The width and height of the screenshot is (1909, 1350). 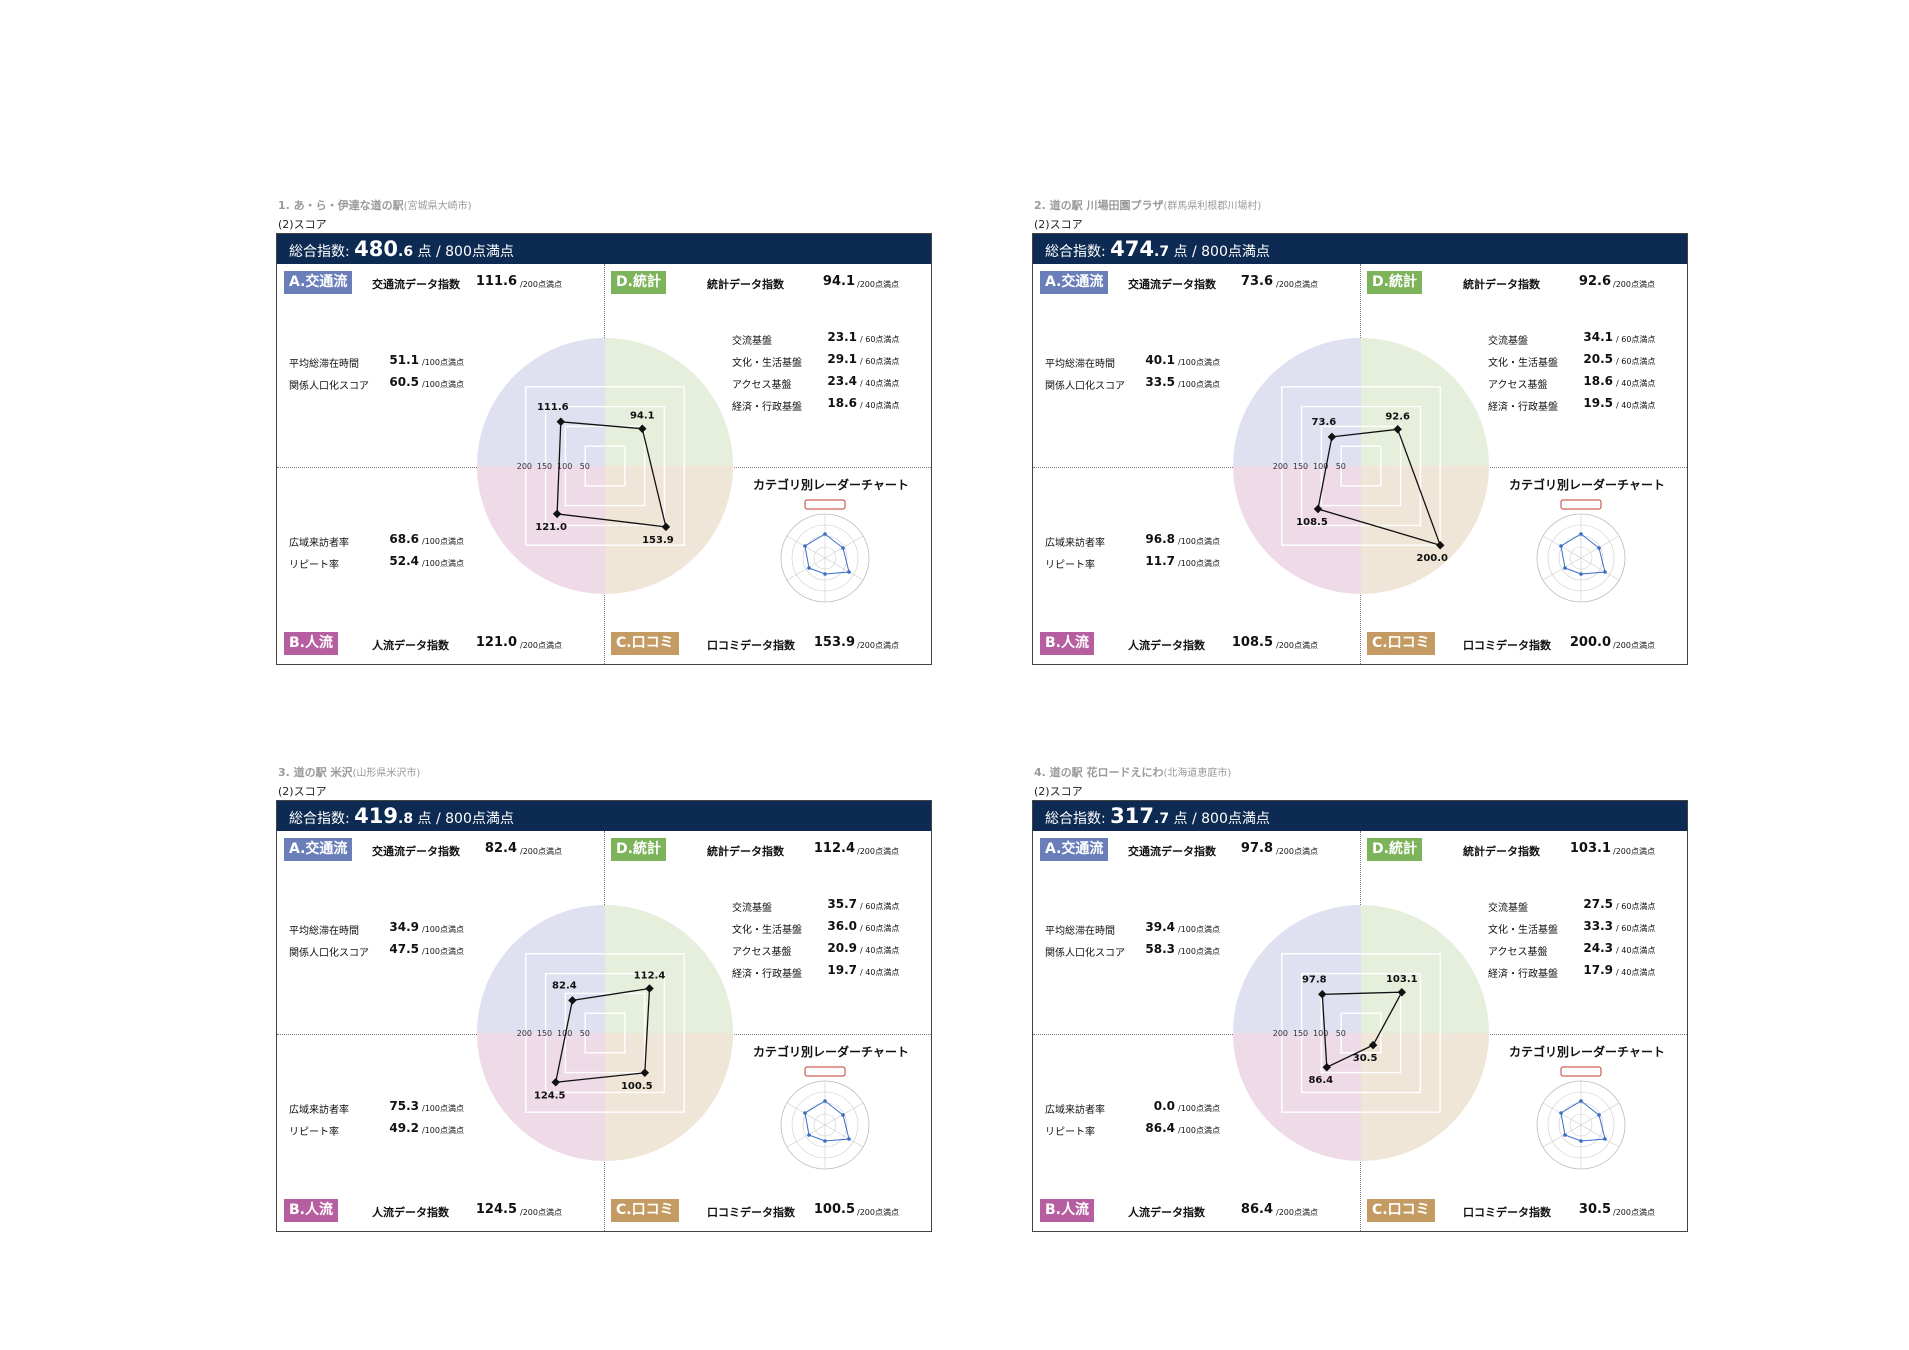 I want to click on wide-visitor-value: 0.0, so click(x=1164, y=1106).